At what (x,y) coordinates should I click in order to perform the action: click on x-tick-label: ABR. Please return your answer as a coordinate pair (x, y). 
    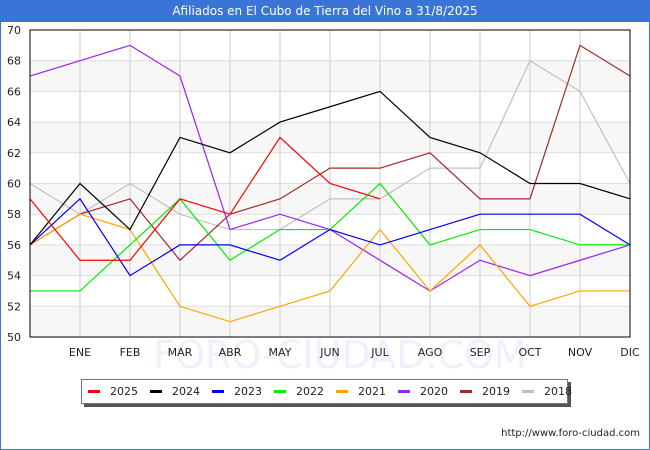
    Looking at the image, I should click on (230, 352).